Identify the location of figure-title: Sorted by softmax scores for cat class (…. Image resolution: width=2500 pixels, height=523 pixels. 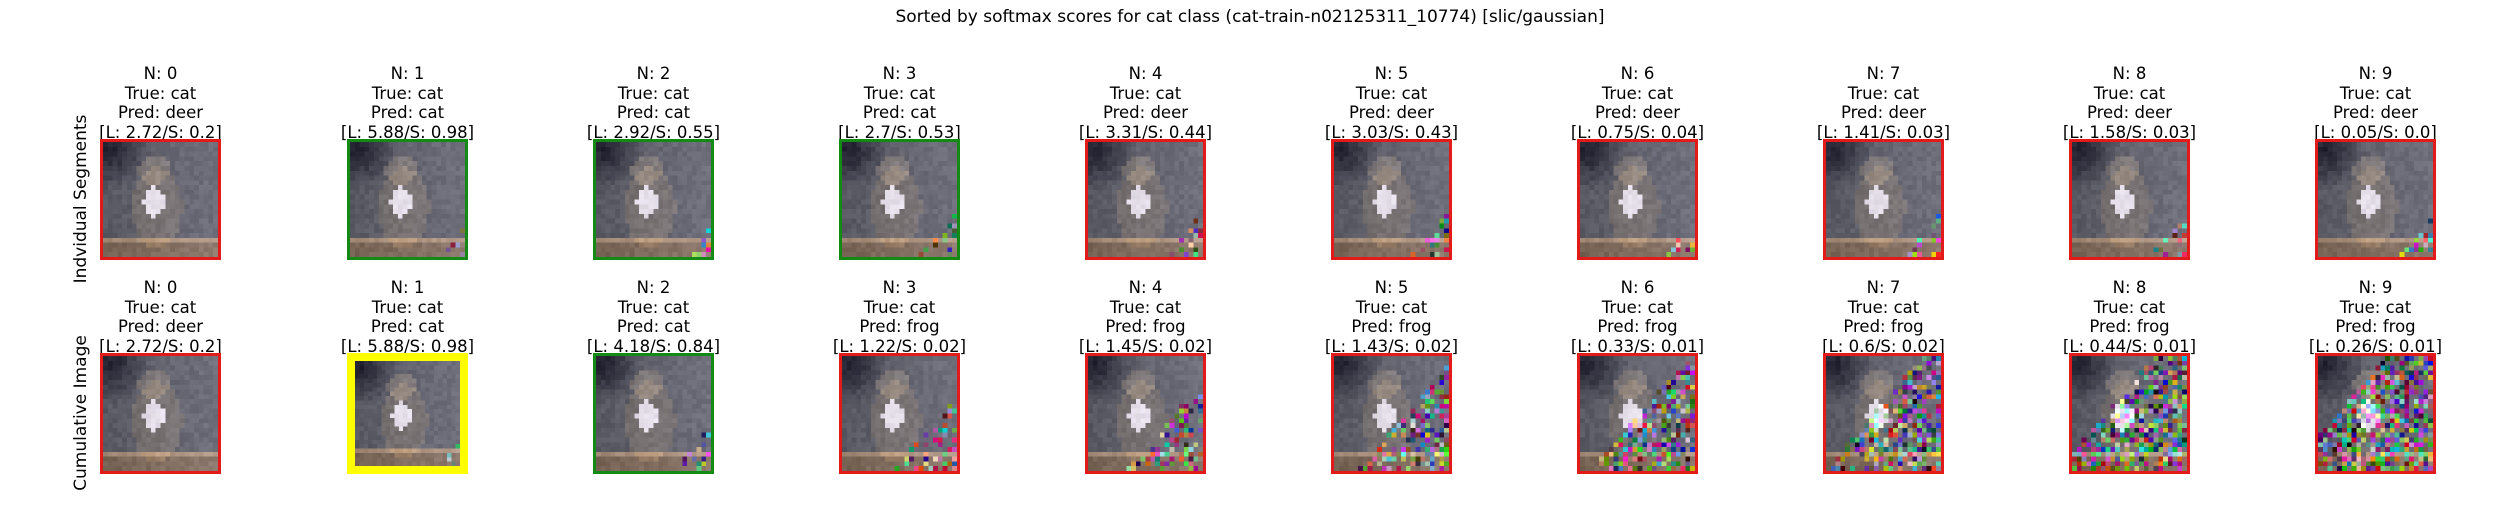
(1250, 17).